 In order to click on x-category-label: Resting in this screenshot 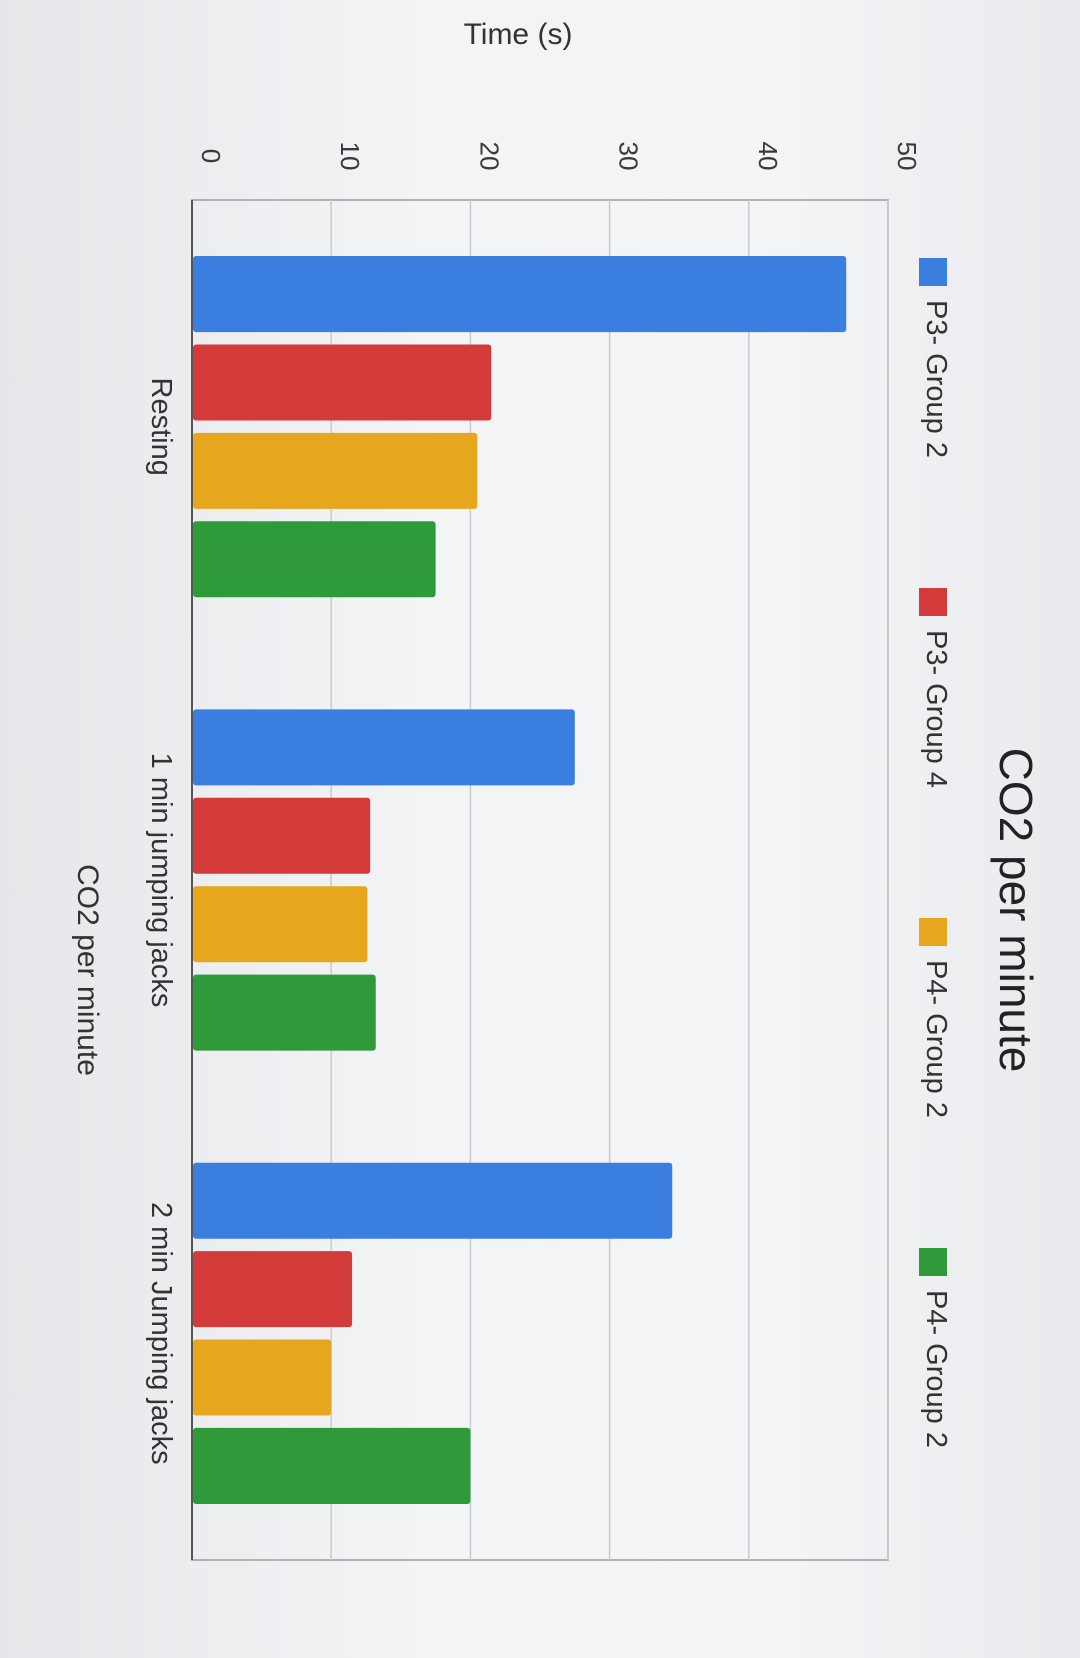, I will do `click(161, 427)`.